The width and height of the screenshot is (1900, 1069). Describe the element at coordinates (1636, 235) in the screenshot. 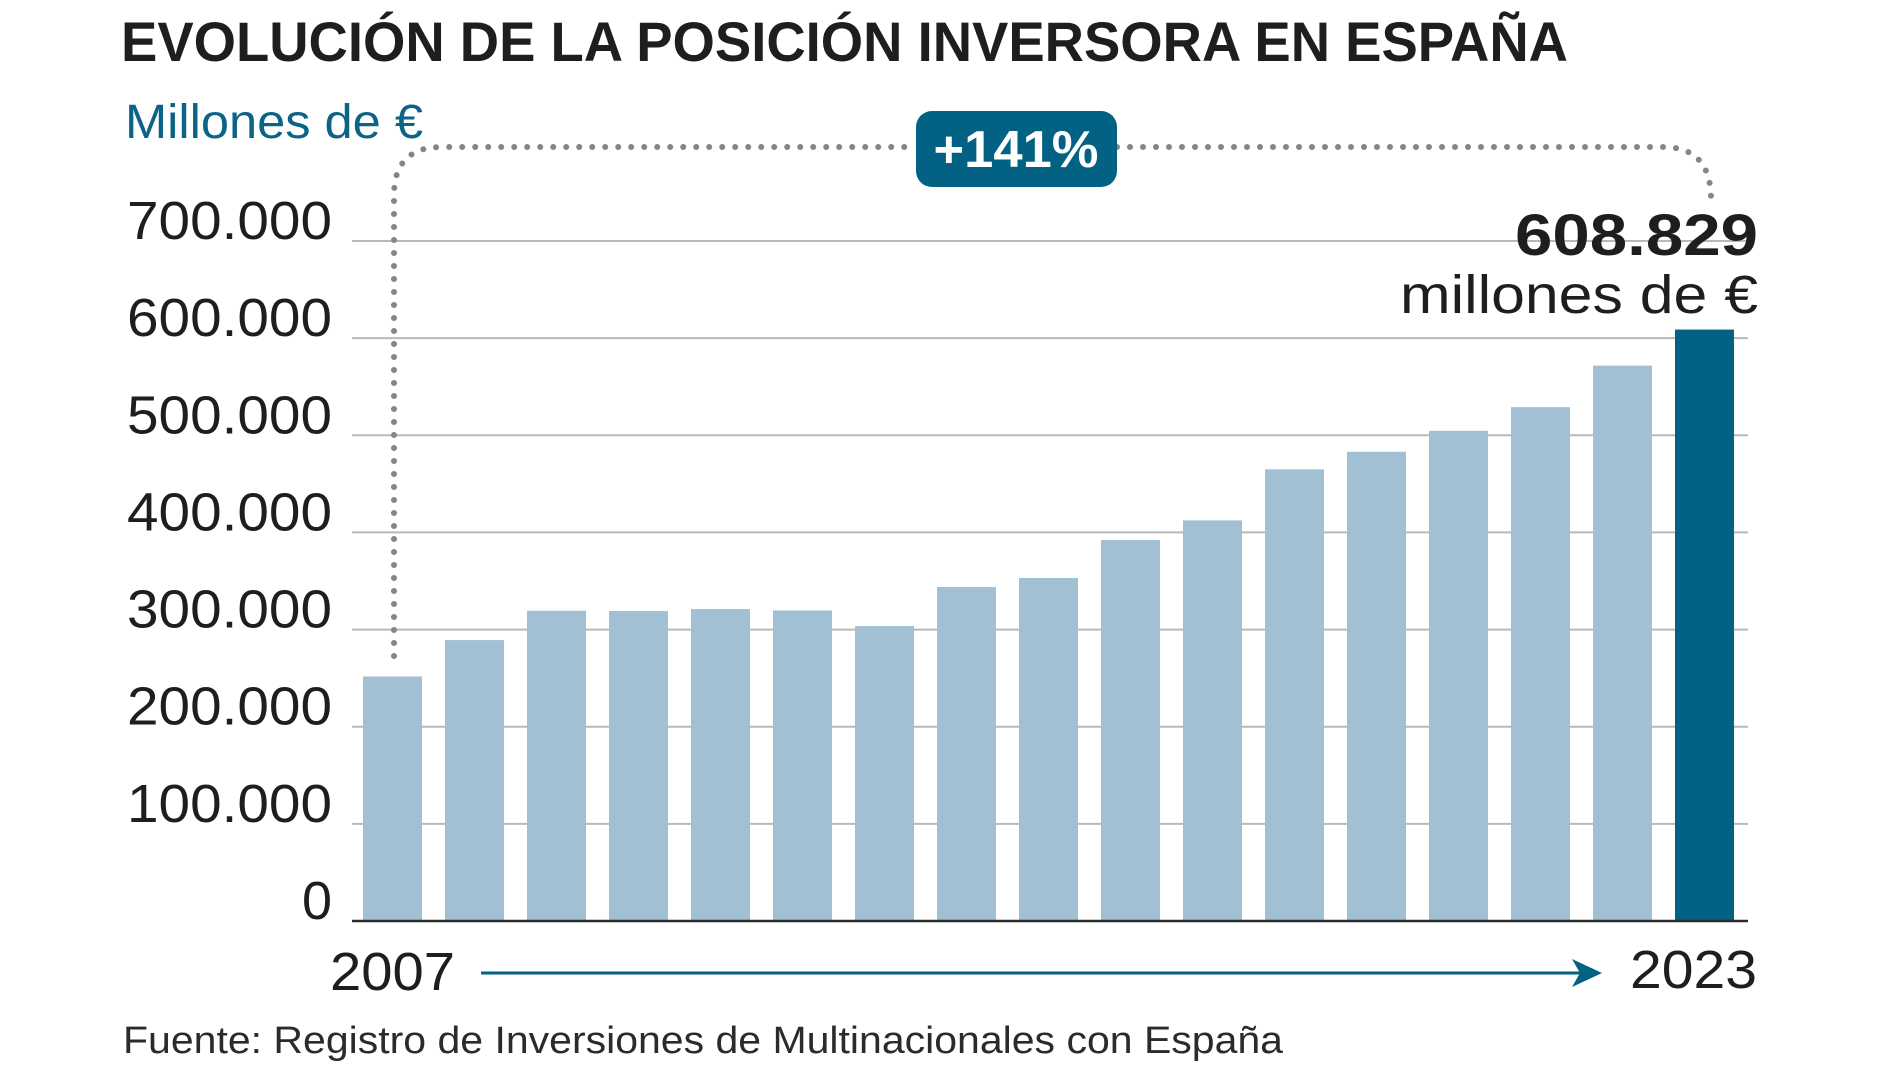

I see `latest-value-label: 608.829` at that location.